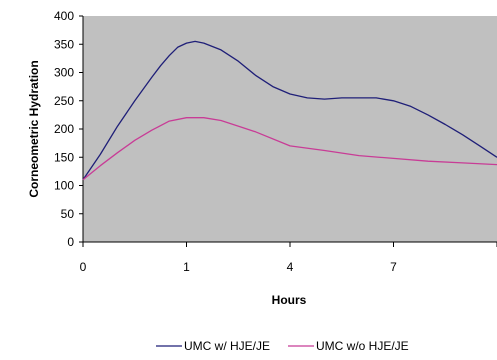 The width and height of the screenshot is (497, 360). What do you see at coordinates (282, 346) in the screenshot?
I see `legend: UMC w/ HJE/JE UMC w/o HJE/JE` at bounding box center [282, 346].